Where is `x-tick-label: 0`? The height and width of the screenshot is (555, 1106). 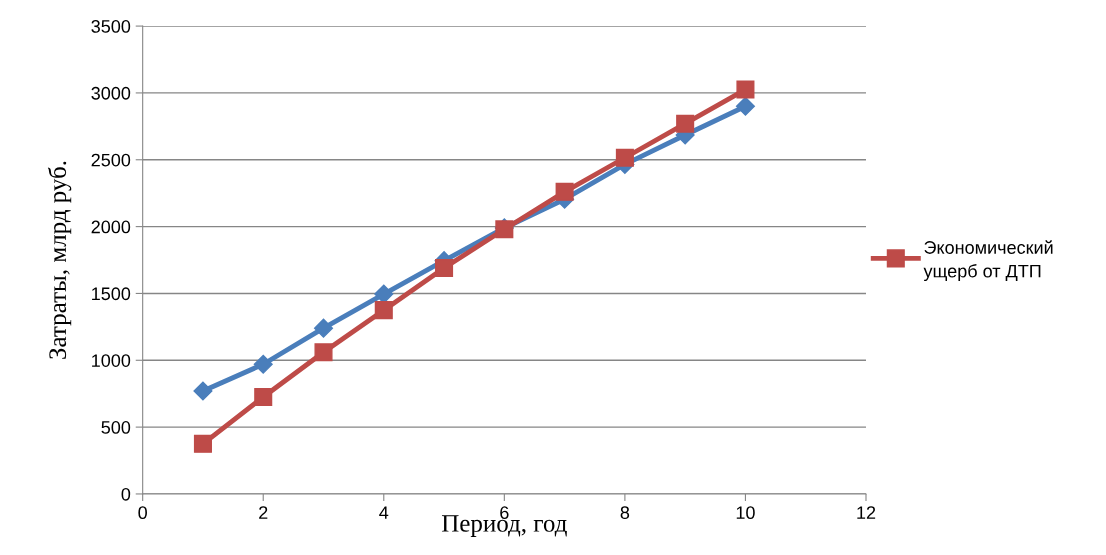 x-tick-label: 0 is located at coordinates (142, 513).